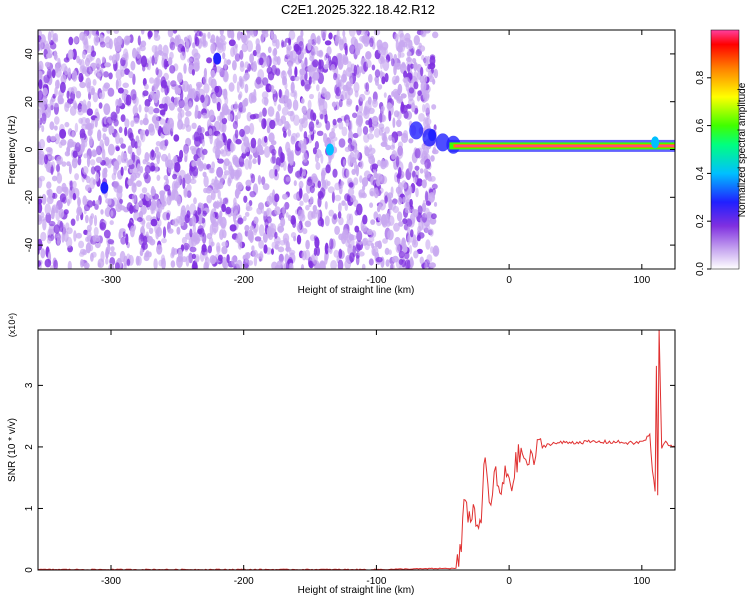 Image resolution: width=750 pixels, height=600 pixels. Describe the element at coordinates (329, 149) in the screenshot. I see `bright-spot` at that location.